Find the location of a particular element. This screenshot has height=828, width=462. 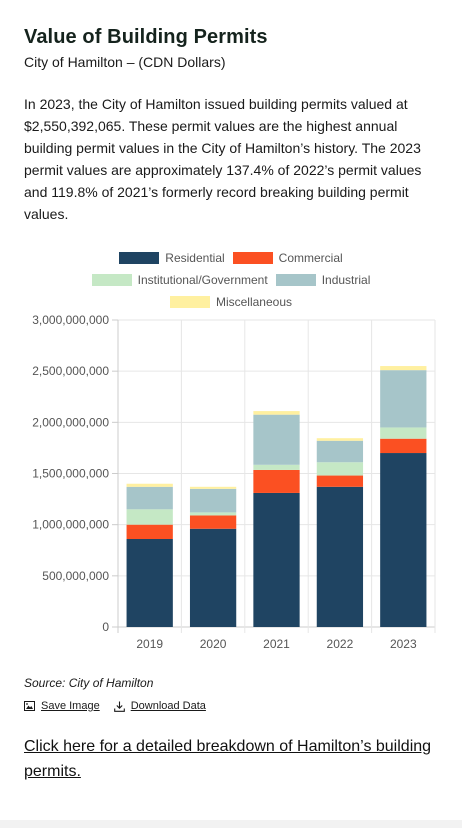

legend-swatch-residential is located at coordinates (139, 258).